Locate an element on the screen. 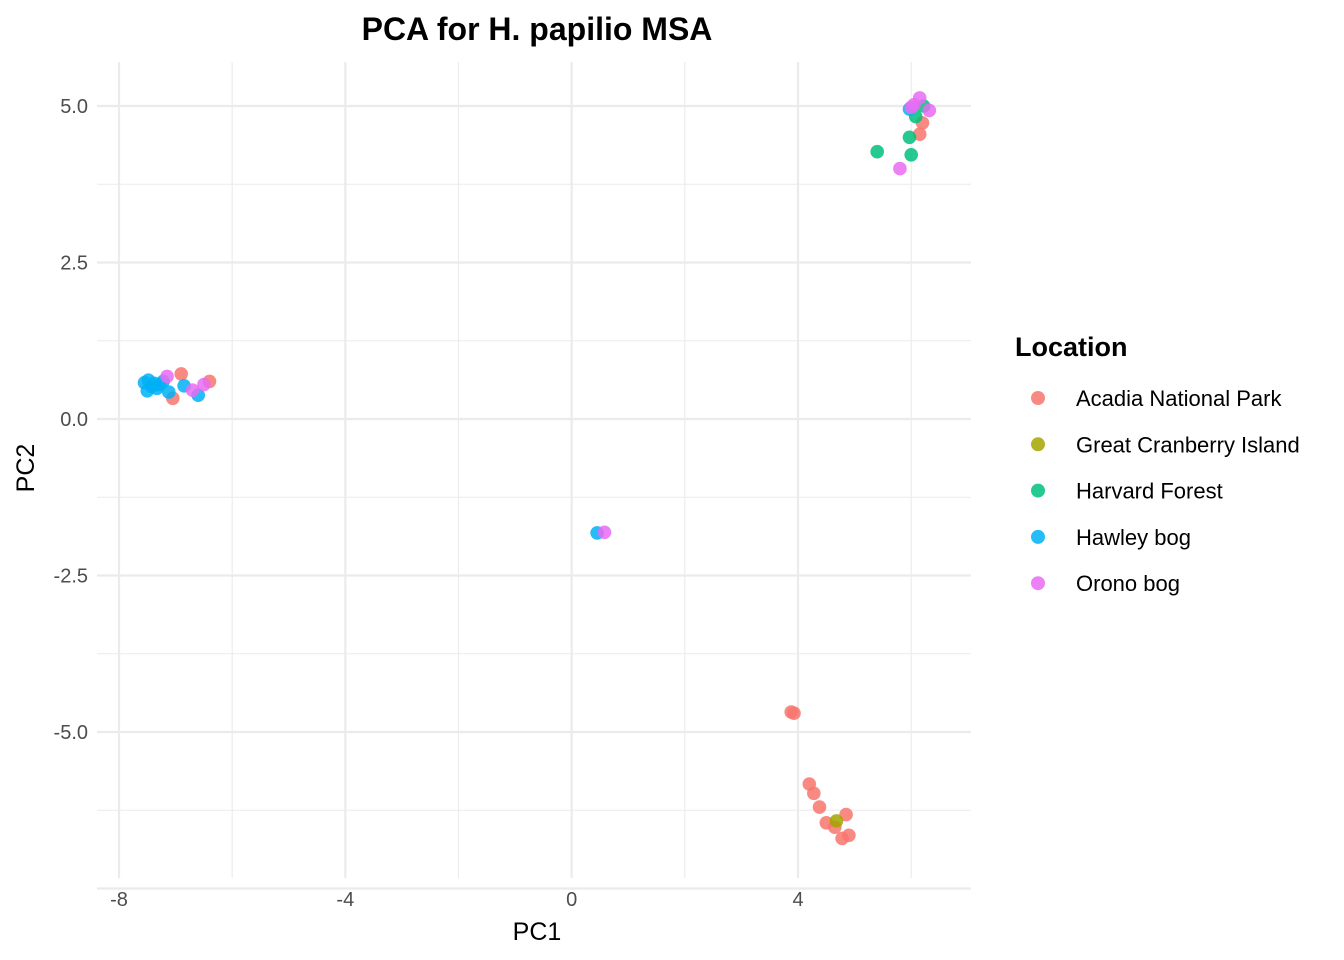 This screenshot has height=960, width=1344. y-axis-title: PC2 is located at coordinates (26, 468).